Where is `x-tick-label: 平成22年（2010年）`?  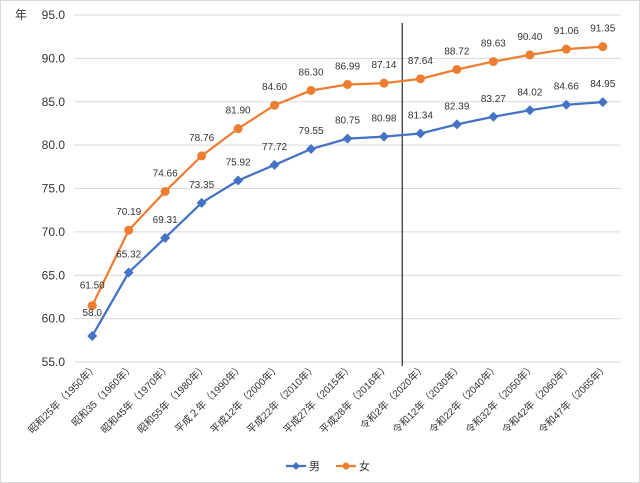 x-tick-label: 平成22年（2010年） is located at coordinates (281, 398).